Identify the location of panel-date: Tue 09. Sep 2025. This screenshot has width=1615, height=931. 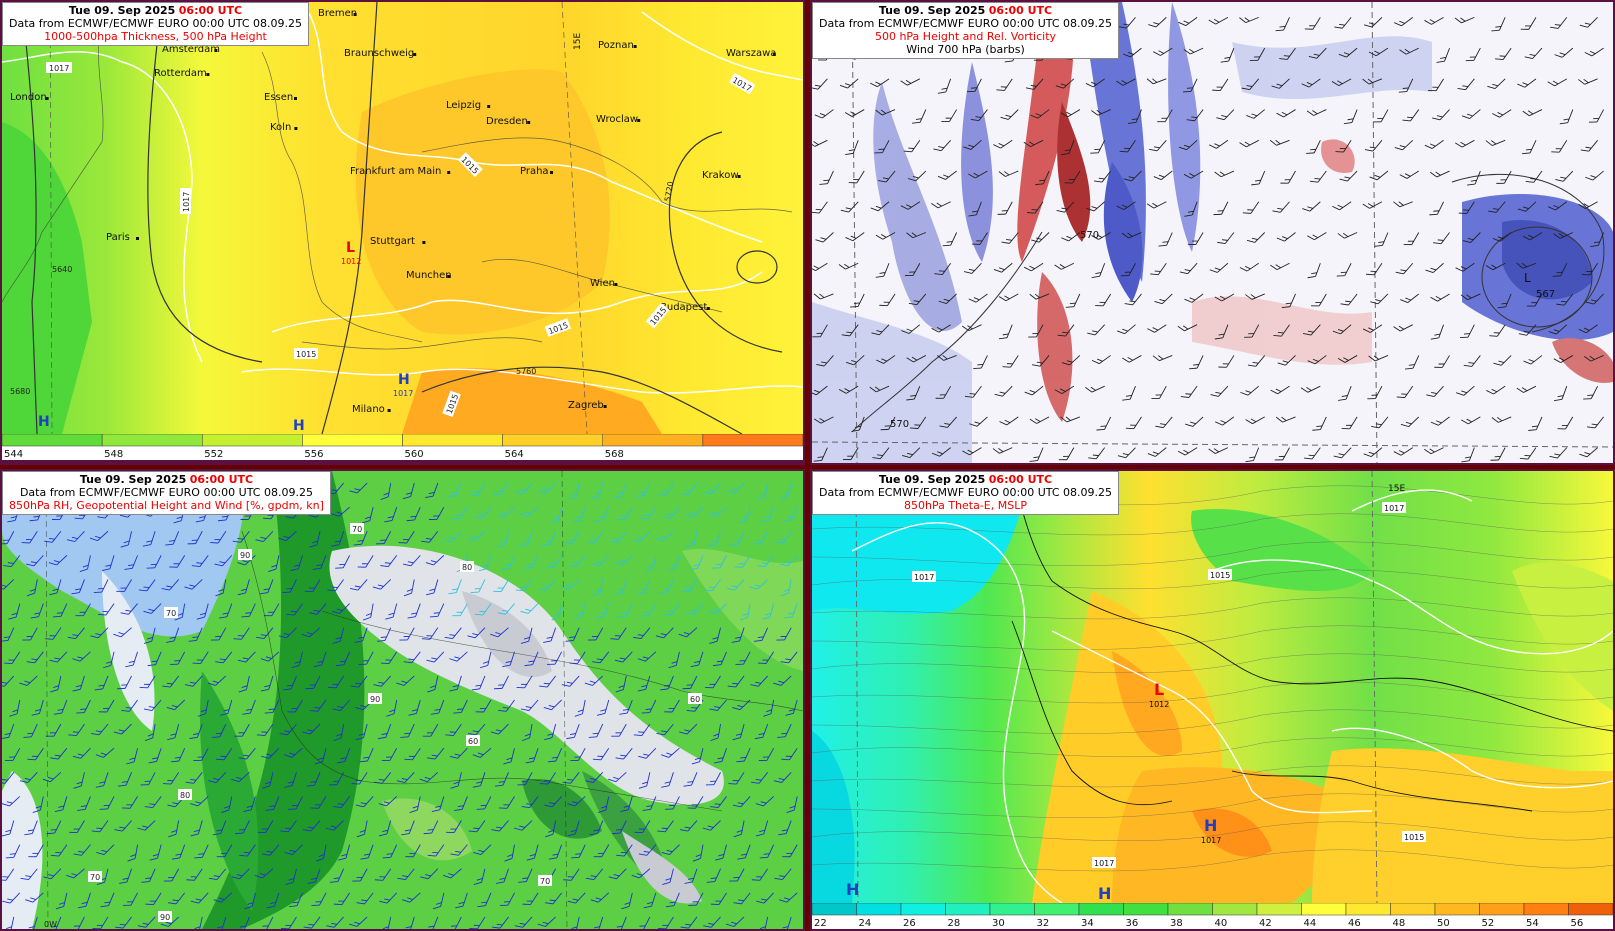
(932, 479).